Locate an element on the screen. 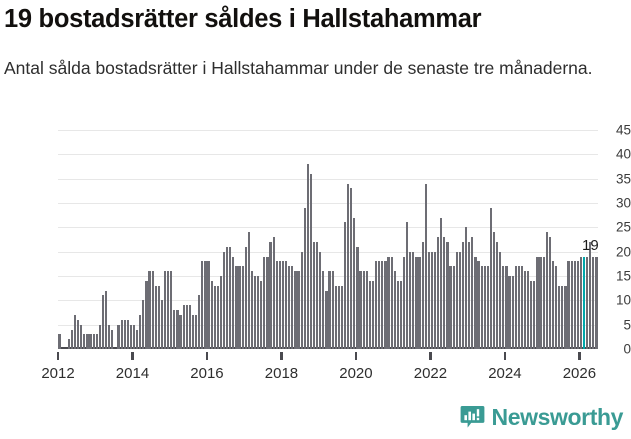  x-axis-tick is located at coordinates (505, 355).